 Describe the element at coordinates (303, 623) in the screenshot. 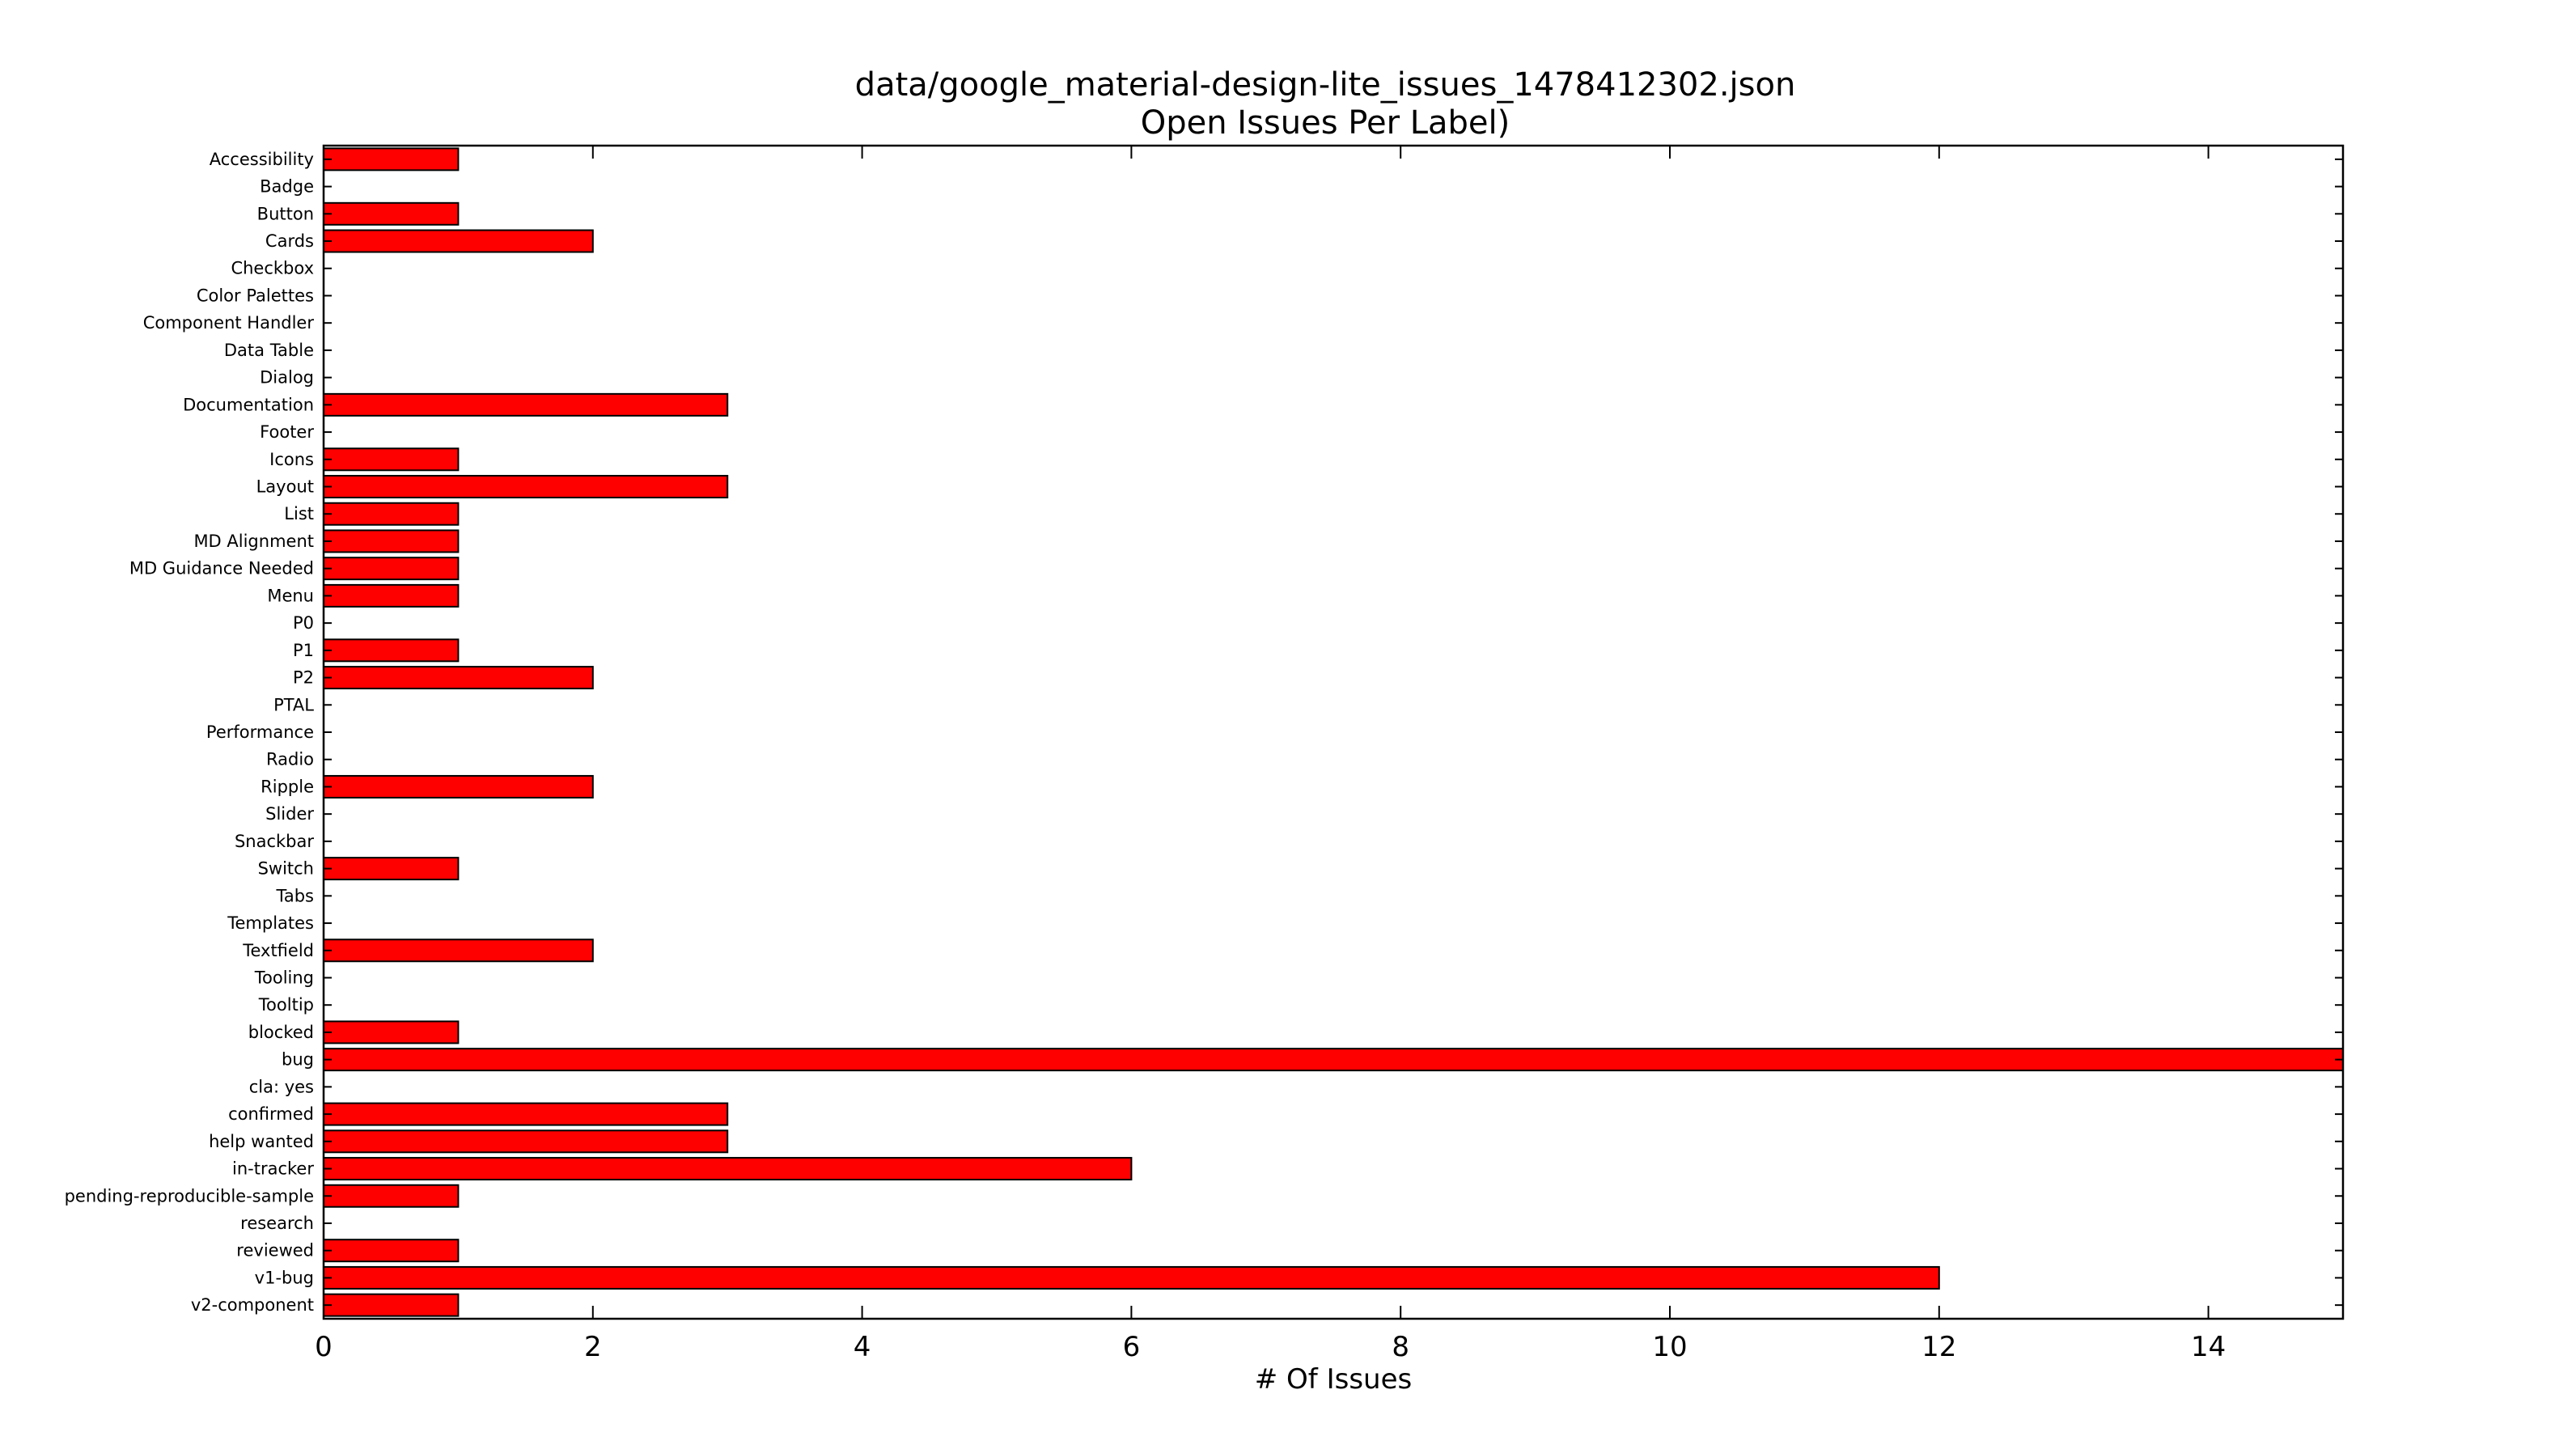

I see `y-tick-label: P0` at that location.